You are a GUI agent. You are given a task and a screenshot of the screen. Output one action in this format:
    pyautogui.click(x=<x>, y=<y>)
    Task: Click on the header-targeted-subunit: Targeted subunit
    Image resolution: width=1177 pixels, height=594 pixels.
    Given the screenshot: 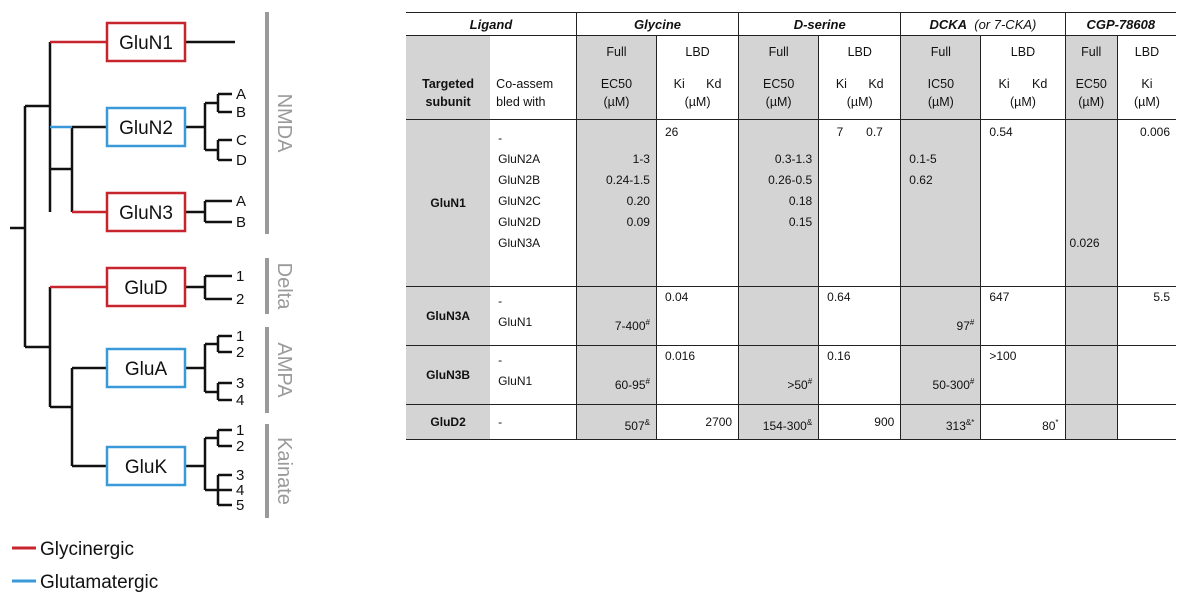 What is the action you would take?
    pyautogui.click(x=448, y=93)
    